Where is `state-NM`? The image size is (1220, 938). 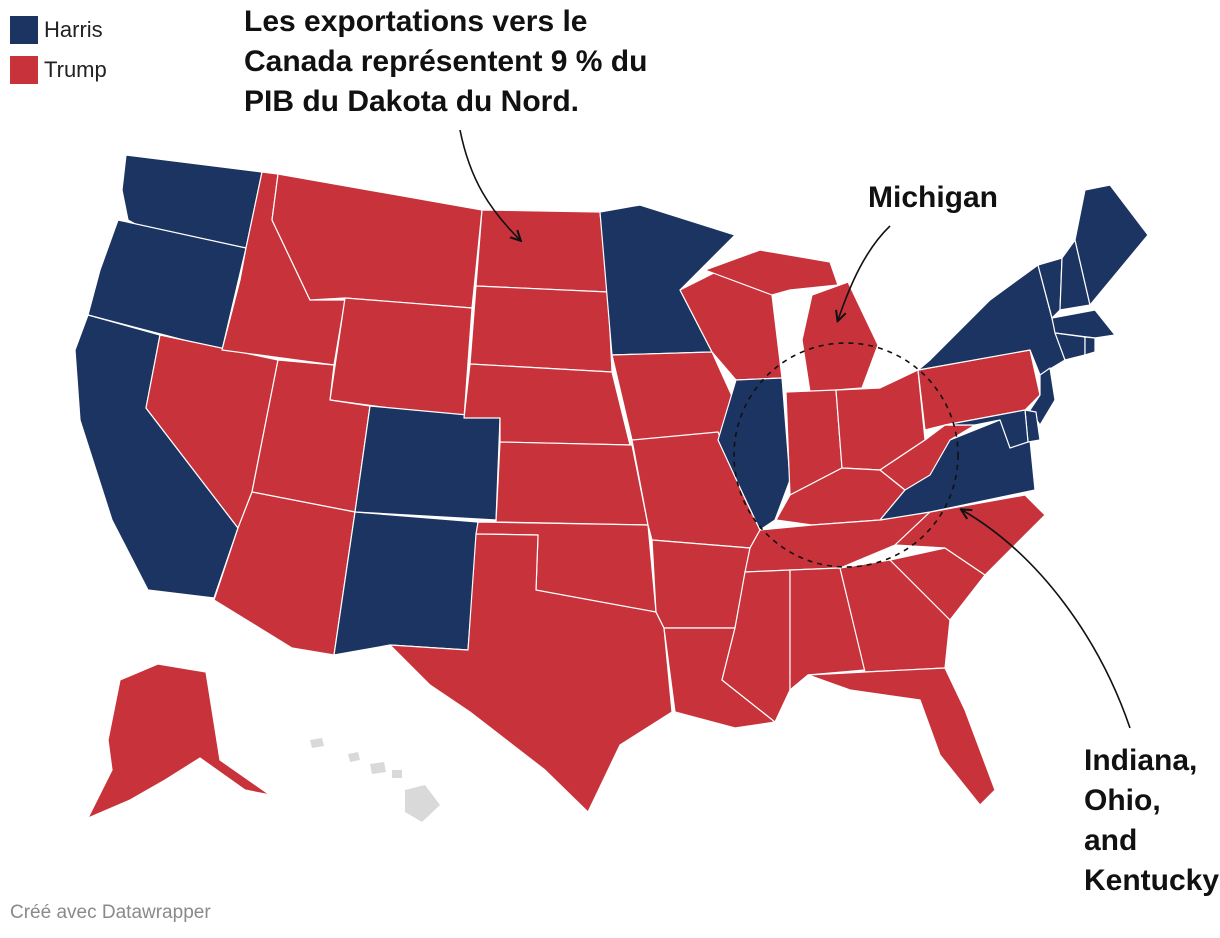
state-NM is located at coordinates (406, 583).